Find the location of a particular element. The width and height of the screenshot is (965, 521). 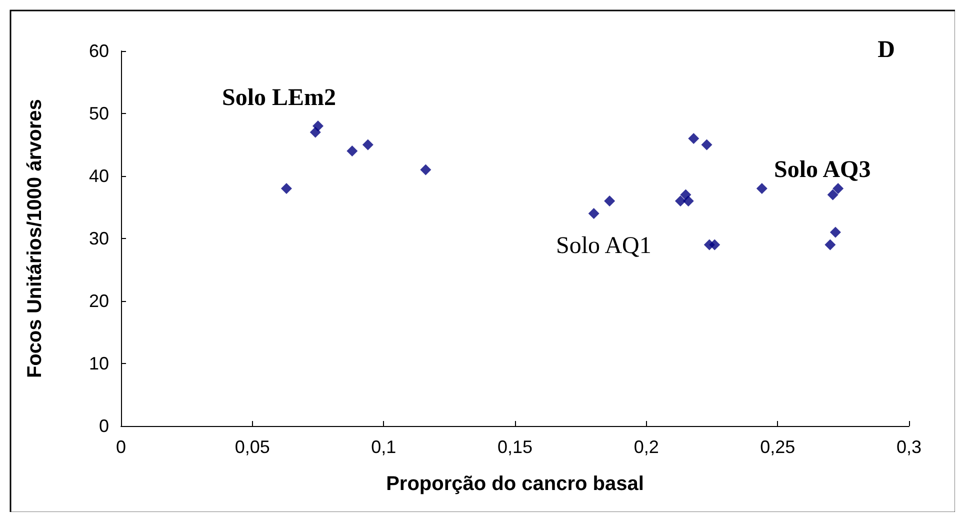

y-tick-label: 40 is located at coordinates (98, 176).